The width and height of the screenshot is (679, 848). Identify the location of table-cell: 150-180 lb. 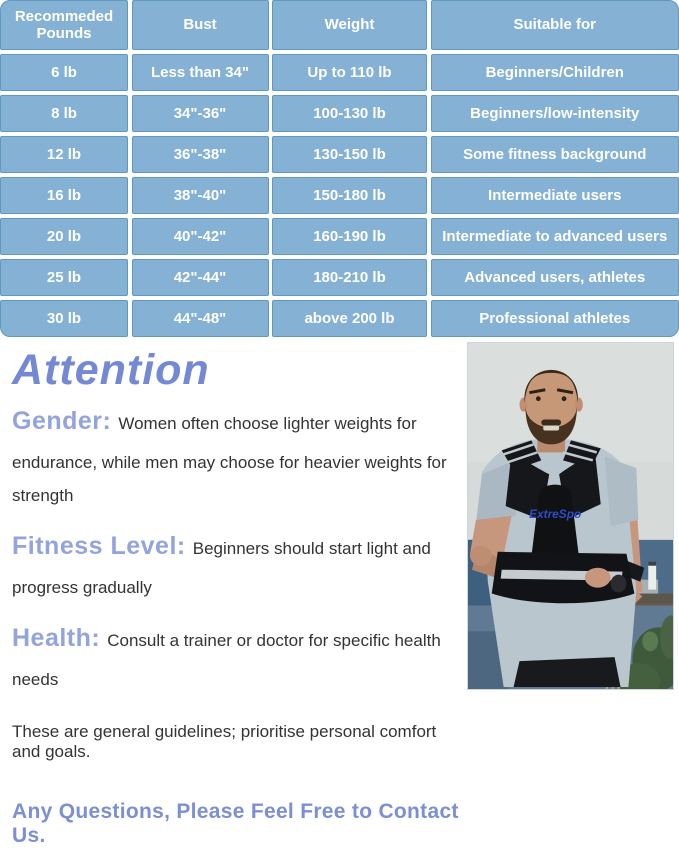
(349, 196).